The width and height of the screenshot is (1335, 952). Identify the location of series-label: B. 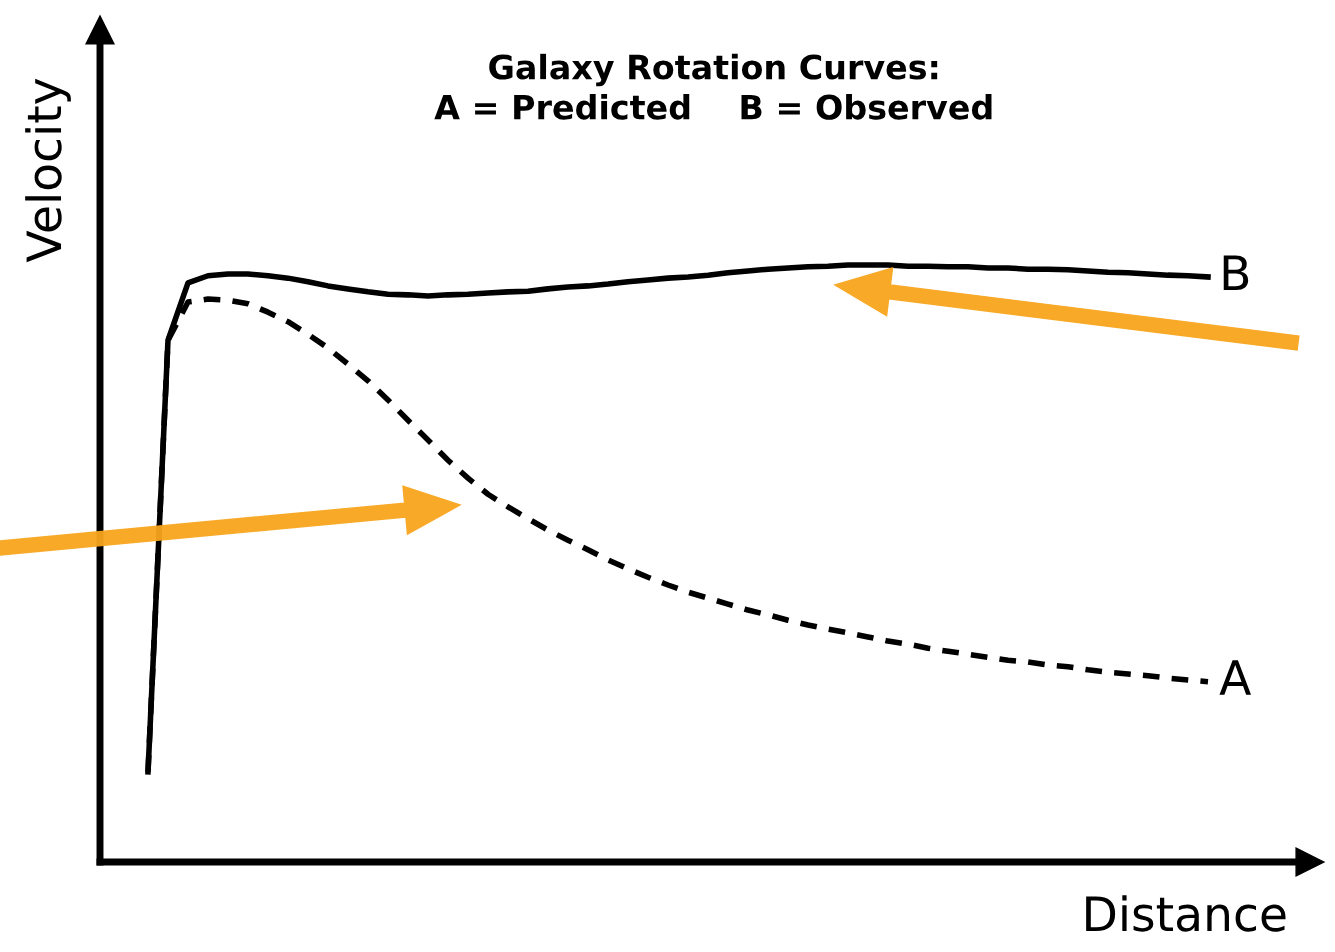
(1236, 272).